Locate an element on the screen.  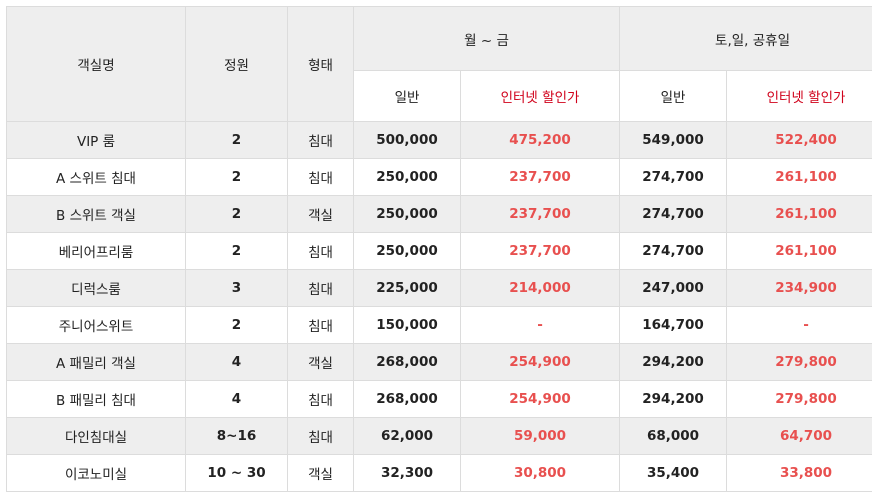
cell-room-name: VIP 룸 is located at coordinates (96, 140).